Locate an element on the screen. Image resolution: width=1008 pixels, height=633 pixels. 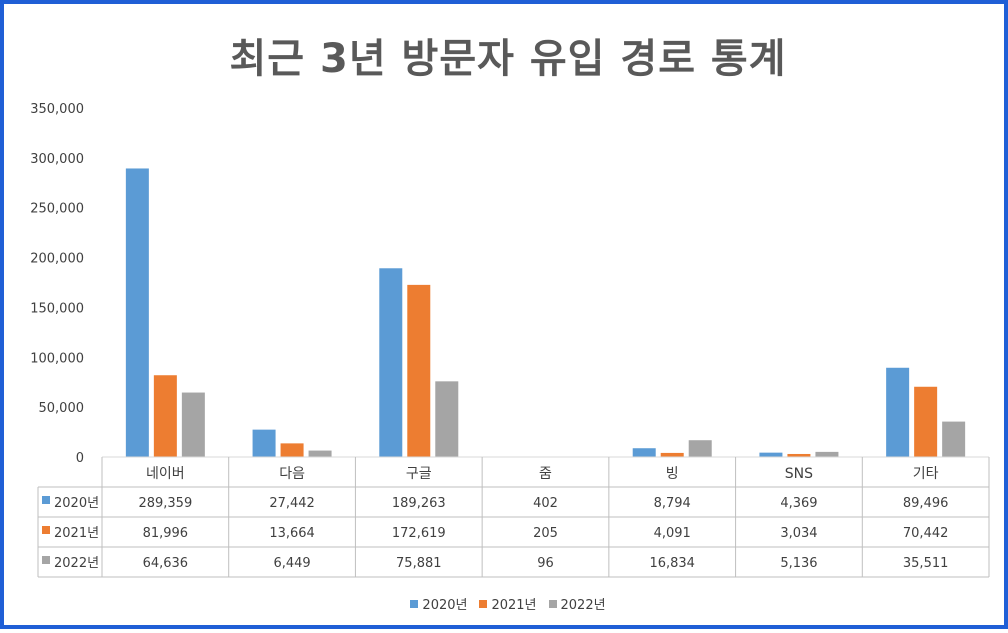
data-label: 6,449 is located at coordinates (291, 563).